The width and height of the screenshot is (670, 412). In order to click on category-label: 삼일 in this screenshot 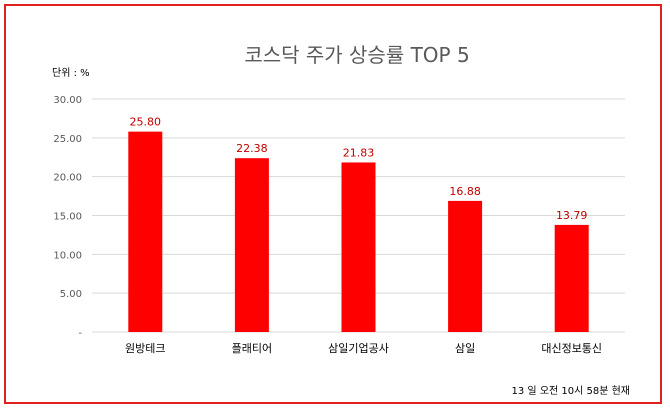, I will do `click(465, 348)`.